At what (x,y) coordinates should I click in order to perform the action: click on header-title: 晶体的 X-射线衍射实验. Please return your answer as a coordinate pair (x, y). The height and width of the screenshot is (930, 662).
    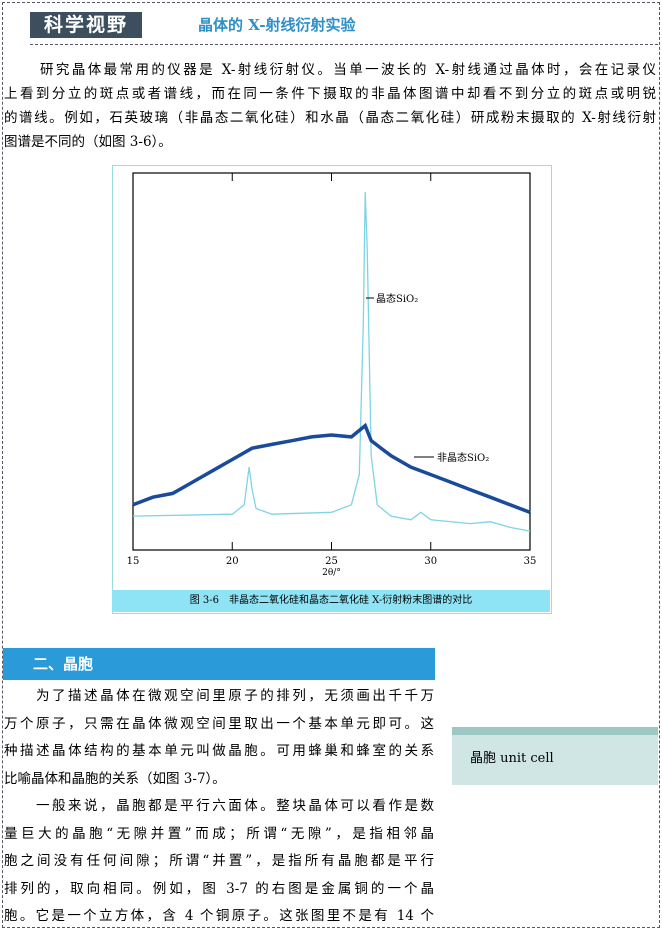
    Looking at the image, I should click on (277, 25).